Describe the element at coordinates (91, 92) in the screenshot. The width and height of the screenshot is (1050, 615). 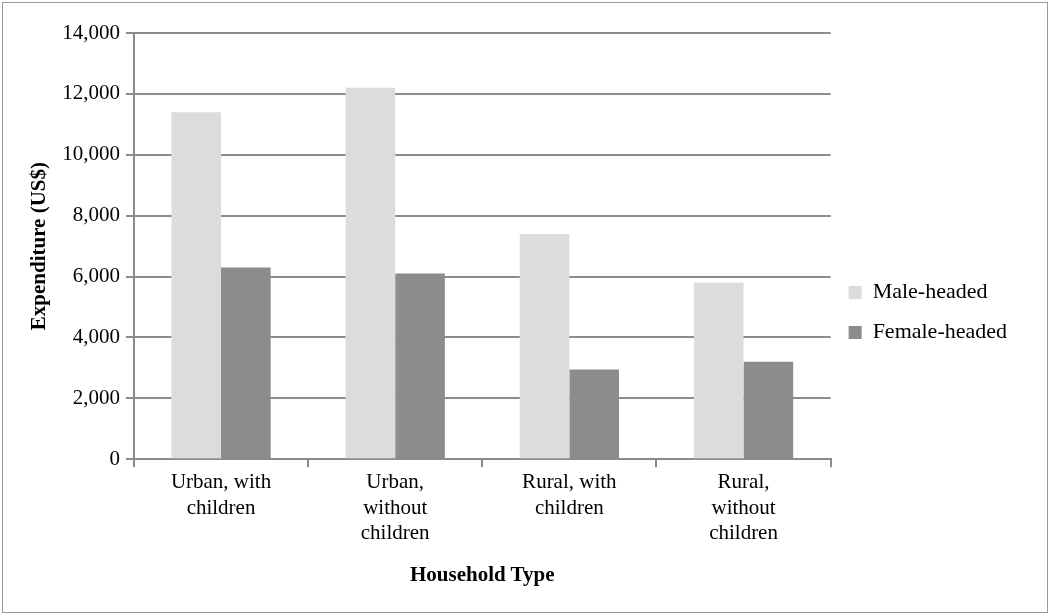
I see `y-tick-label: 12,000` at that location.